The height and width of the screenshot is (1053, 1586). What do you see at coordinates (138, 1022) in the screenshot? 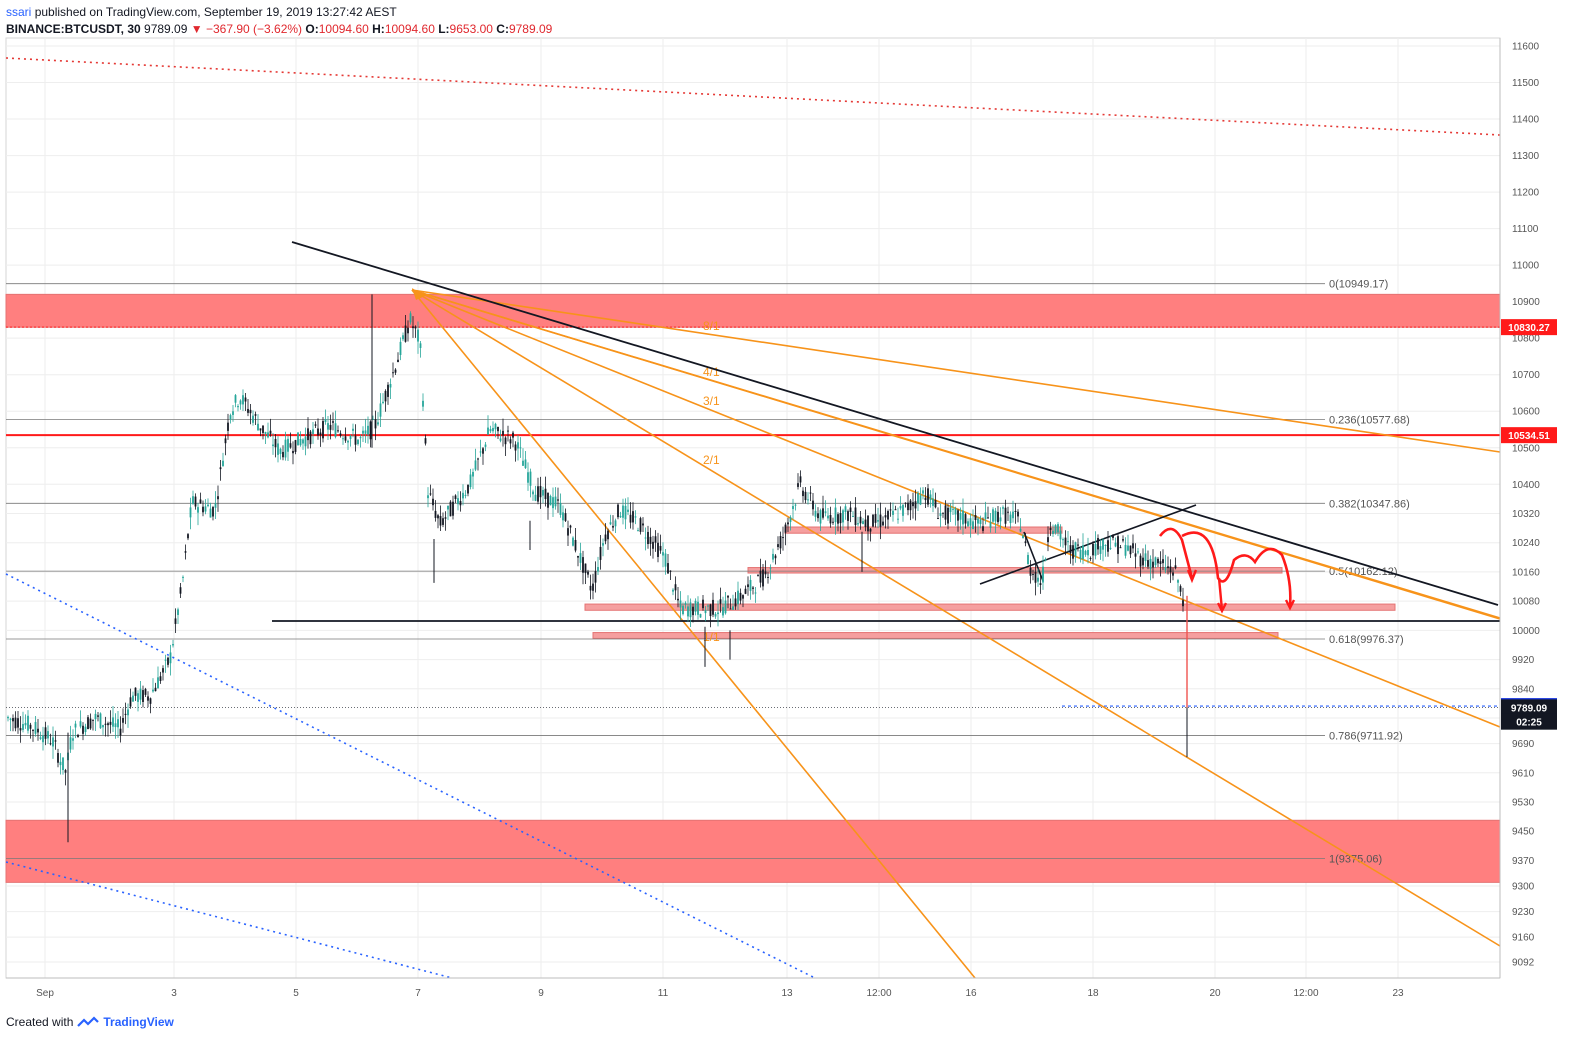
I see `tradingview-brand: TradingView` at bounding box center [138, 1022].